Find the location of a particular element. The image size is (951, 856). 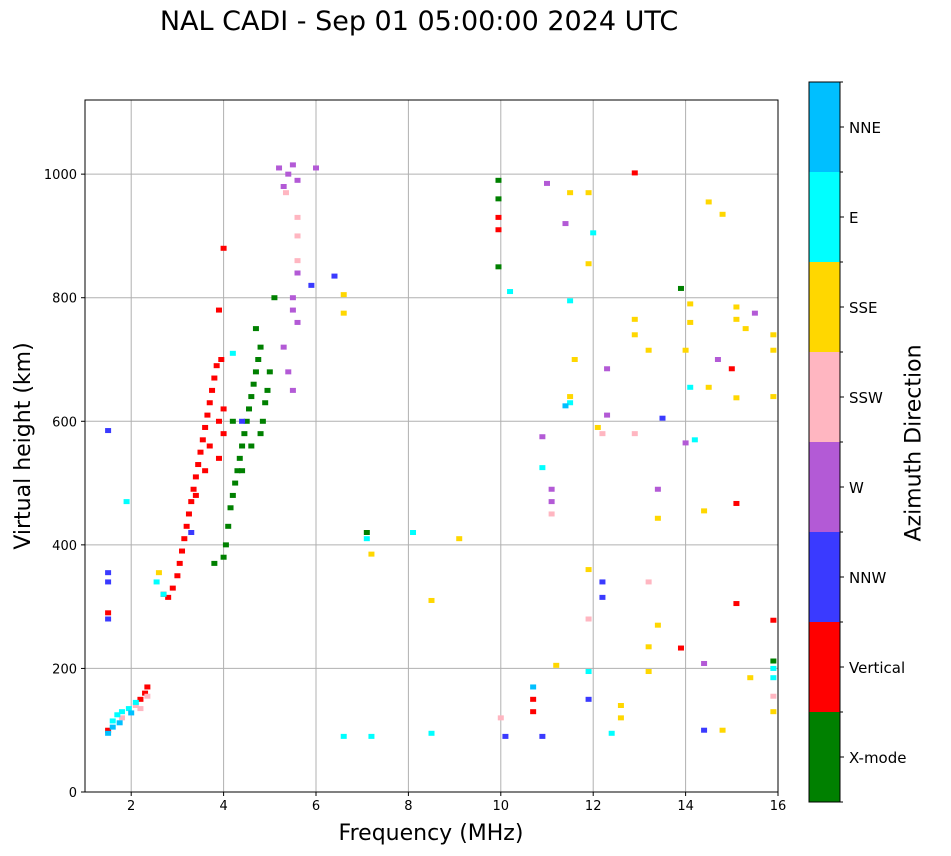

colorbar-frame is located at coordinates (824, 442).